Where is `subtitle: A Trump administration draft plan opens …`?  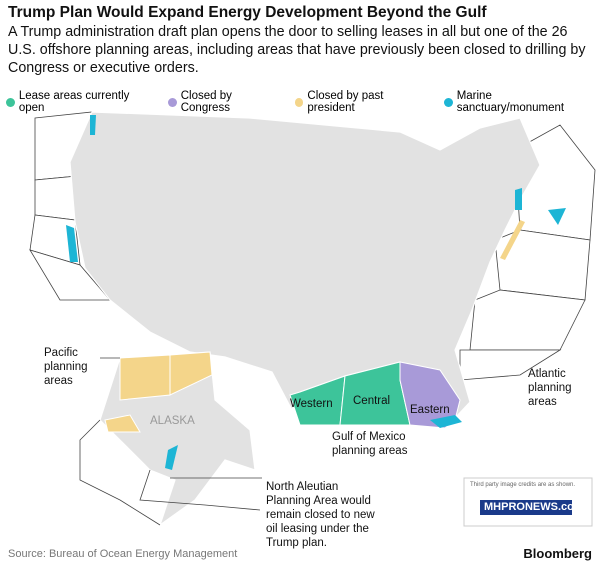
subtitle: A Trump administration draft plan opens … is located at coordinates (297, 50).